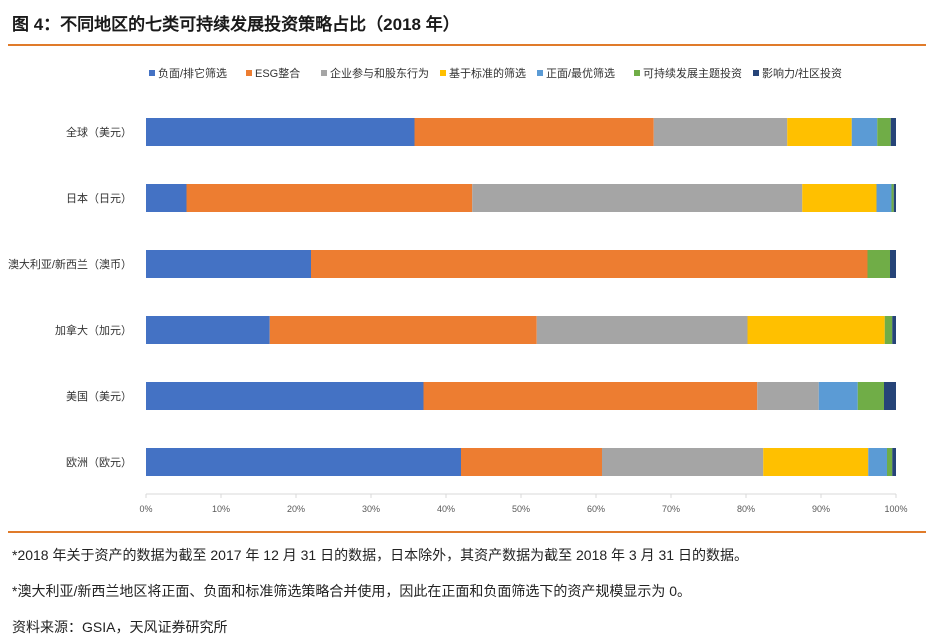 This screenshot has height=643, width=945. What do you see at coordinates (120, 627) in the screenshot?
I see `source-note: 资料来源：GSIA，天风证券研究所` at bounding box center [120, 627].